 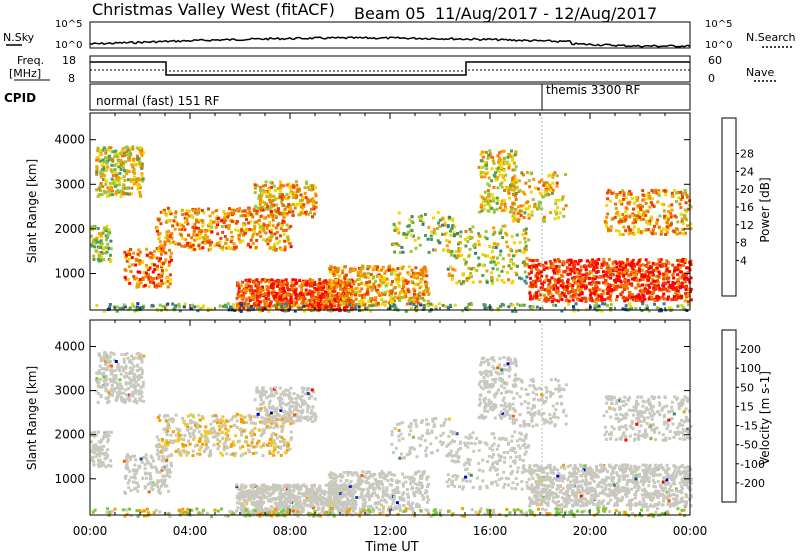 What do you see at coordinates (213, 9) in the screenshot?
I see `station-title: Christmas Valley West (fitACF)` at bounding box center [213, 9].